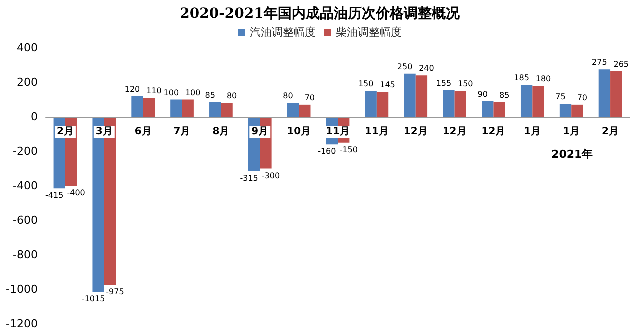  I want to click on data-label: 265, so click(622, 64).